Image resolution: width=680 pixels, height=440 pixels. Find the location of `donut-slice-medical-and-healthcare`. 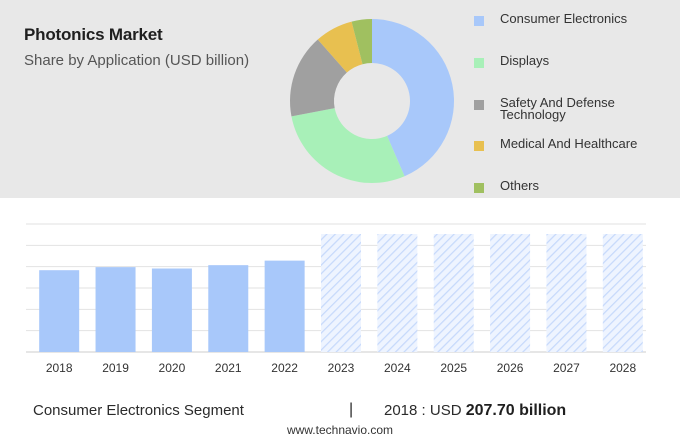

donut-slice-medical-and-healthcare is located at coordinates (340, 47).